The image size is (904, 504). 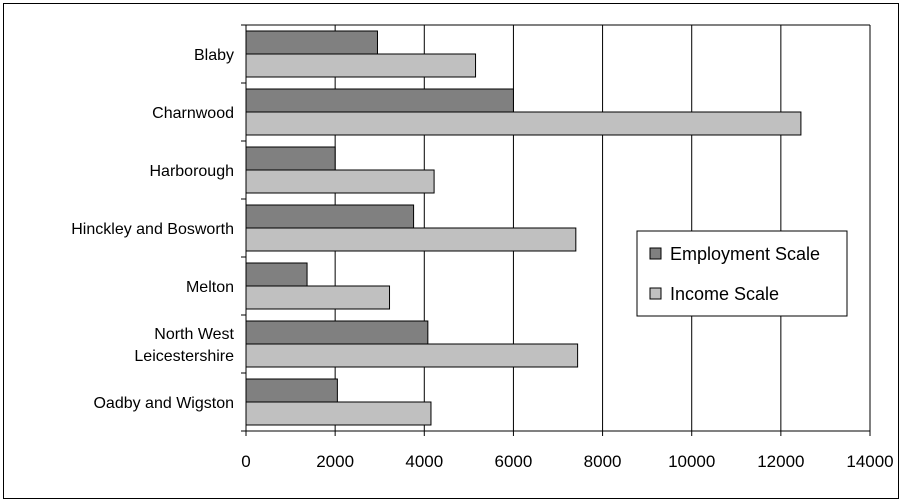 I want to click on x-tick-label-8000: 8000, so click(x=603, y=461).